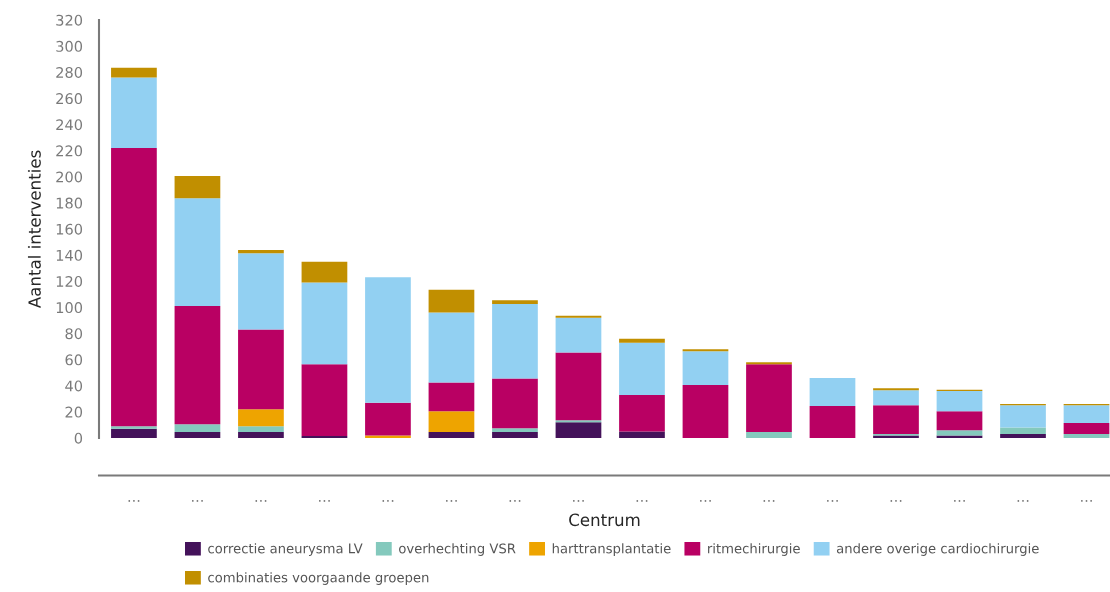 The width and height of the screenshot is (1110, 592). What do you see at coordinates (74, 412) in the screenshot?
I see `y-tick-label: 20` at bounding box center [74, 412].